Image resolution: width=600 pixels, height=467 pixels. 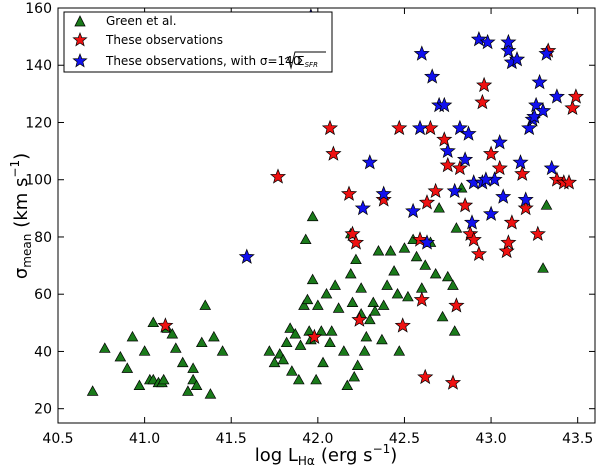 I want to click on x-tick-label: 40.5, so click(x=57, y=439).